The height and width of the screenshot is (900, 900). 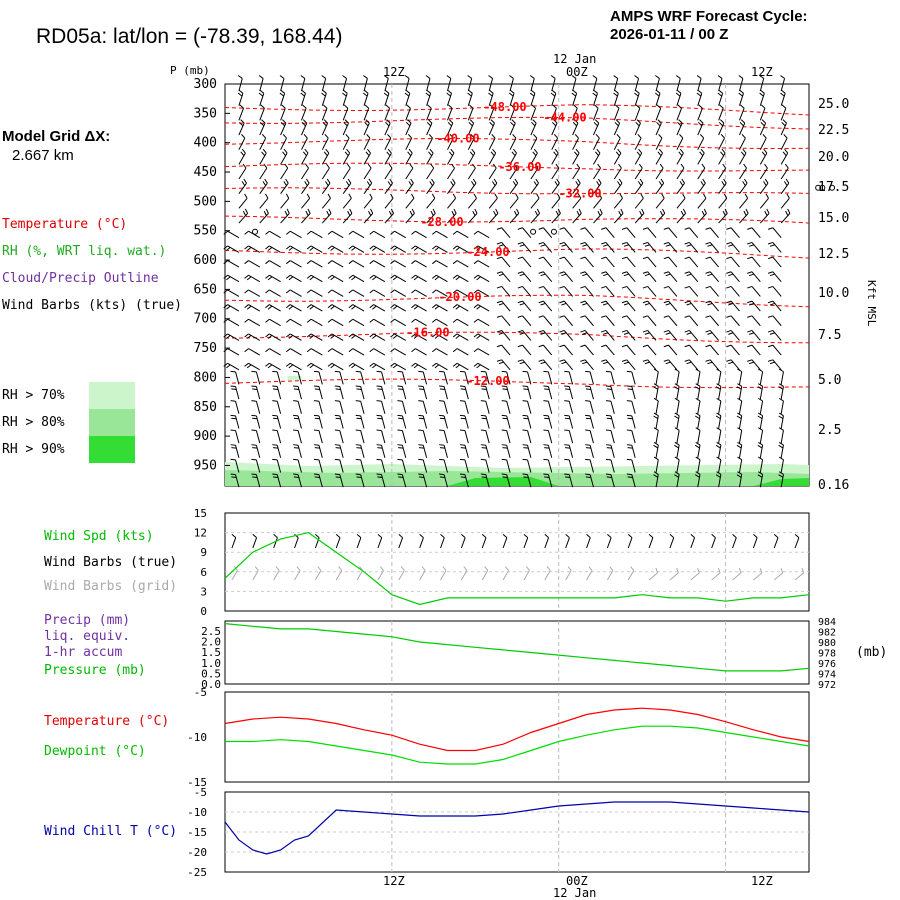 What do you see at coordinates (829, 335) in the screenshot?
I see `height-tick-label: 7.5` at bounding box center [829, 335].